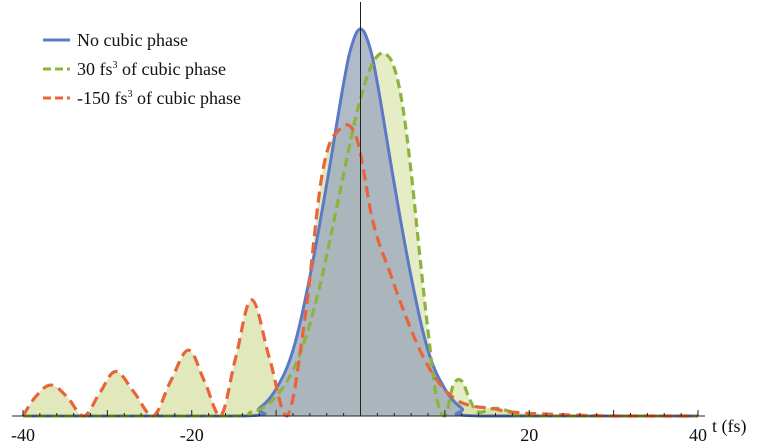 The height and width of the screenshot is (445, 767). Describe the element at coordinates (132, 40) in the screenshot. I see `legend-label: No cubic phase` at that location.